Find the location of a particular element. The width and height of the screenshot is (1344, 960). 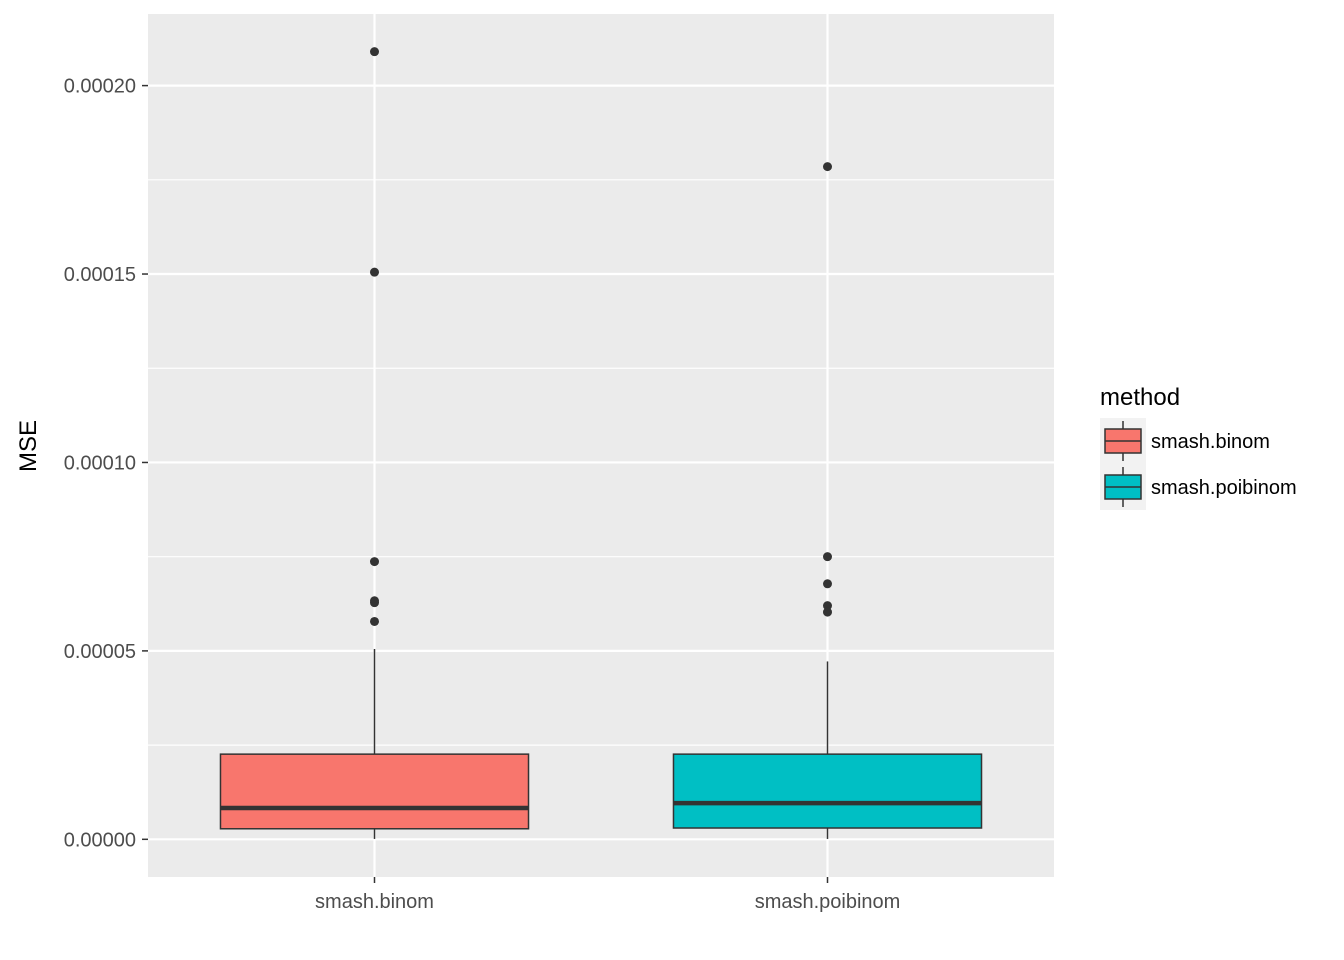

y-axis-title: MSE is located at coordinates (28, 446).